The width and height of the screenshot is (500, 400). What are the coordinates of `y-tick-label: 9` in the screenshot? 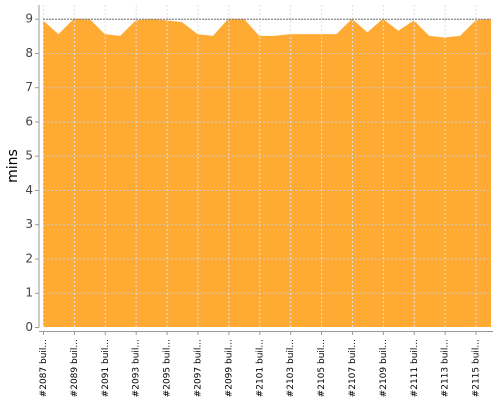 It's located at (29, 19).